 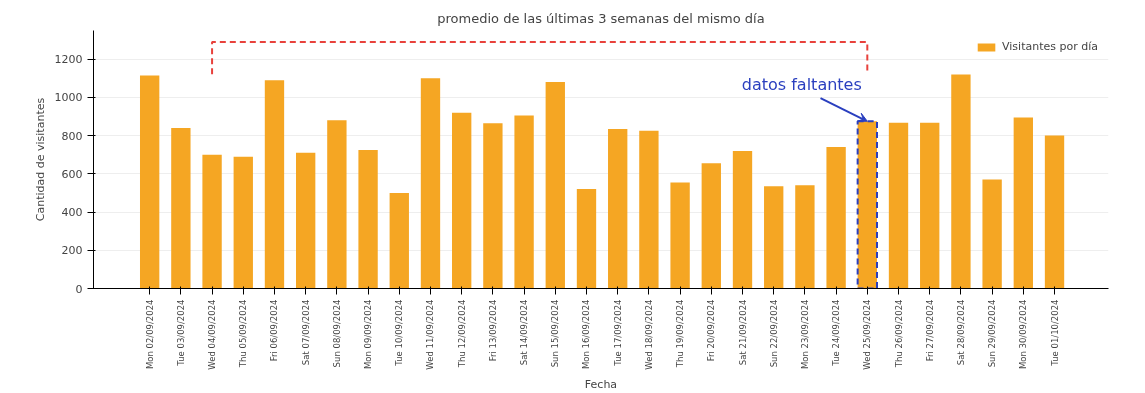 What do you see at coordinates (336, 333) in the screenshot?
I see `x-tick-label: Sun 08/09/2024` at bounding box center [336, 333].